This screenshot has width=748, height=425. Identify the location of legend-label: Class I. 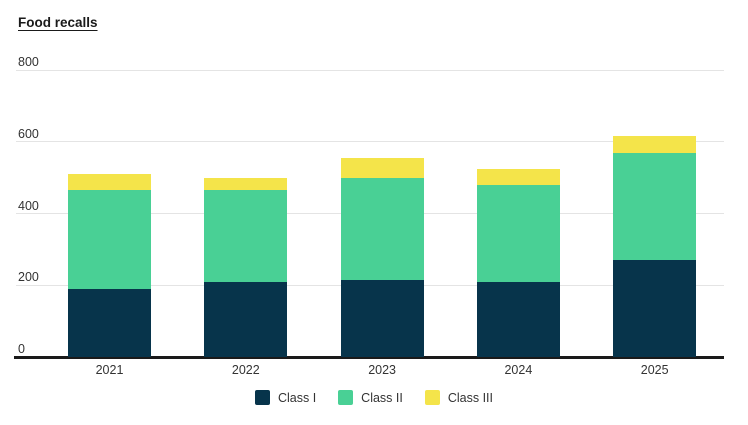
(297, 397).